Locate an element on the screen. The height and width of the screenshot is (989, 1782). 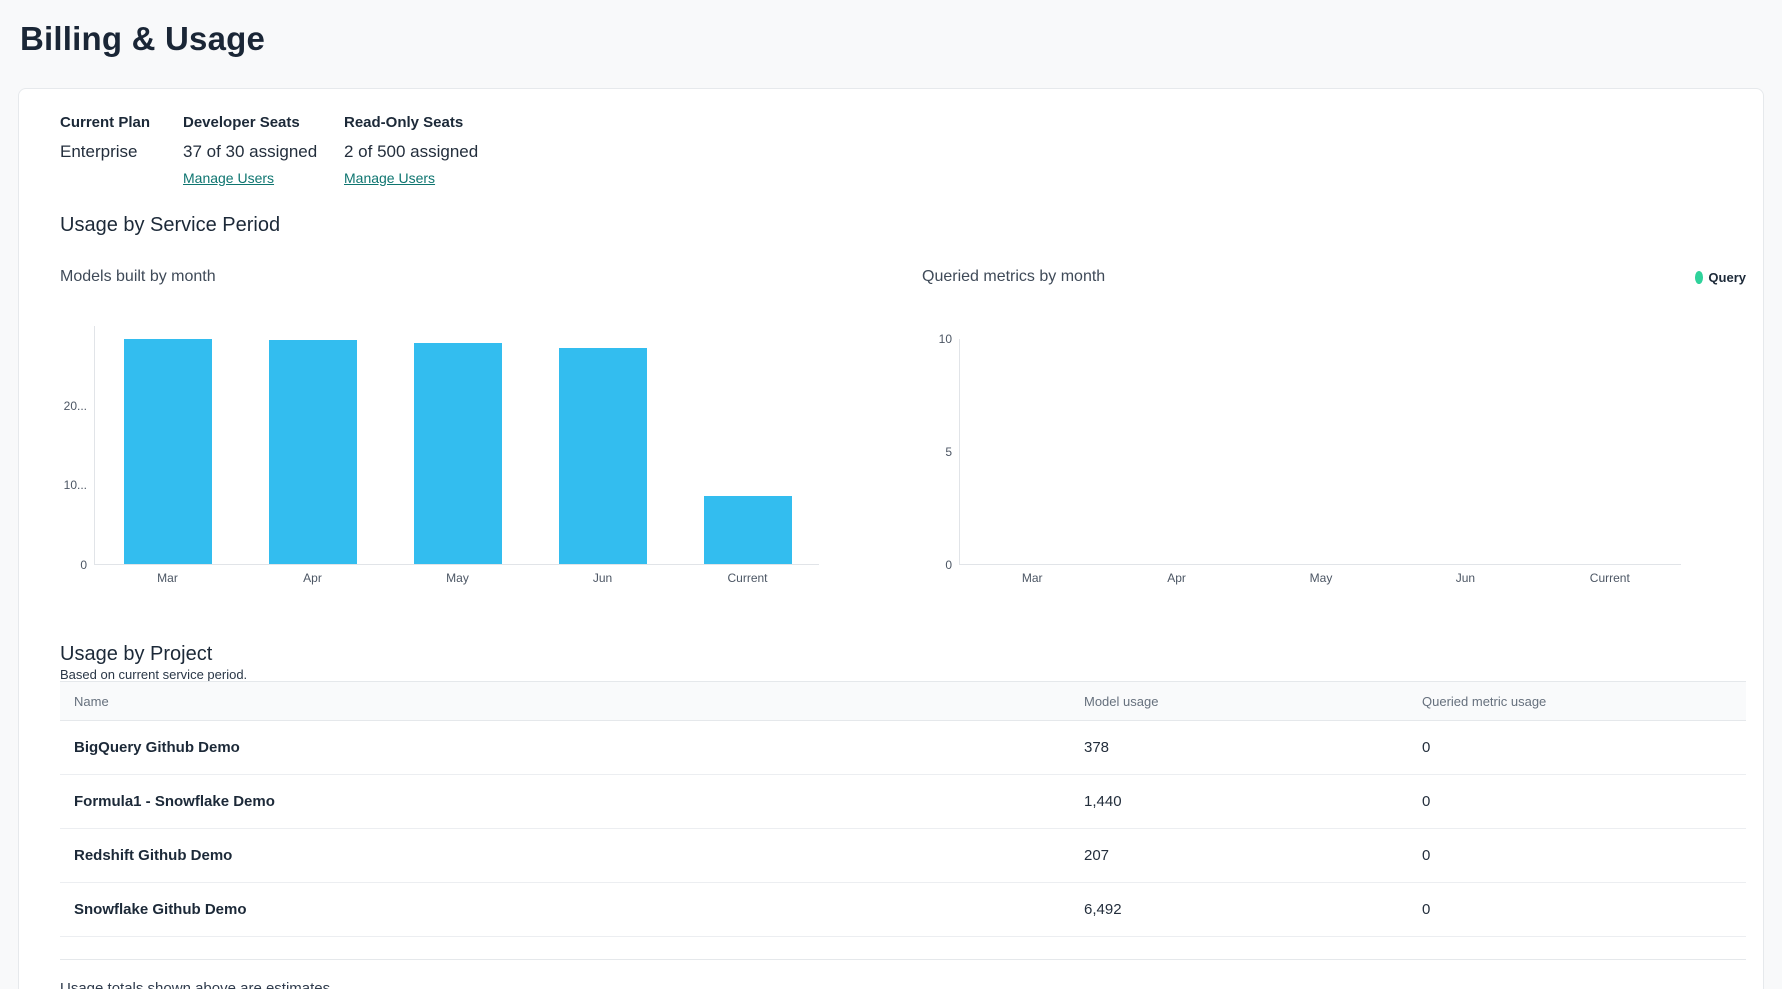
project-name-cell: Snowflake Github Demo is located at coordinates (160, 909).